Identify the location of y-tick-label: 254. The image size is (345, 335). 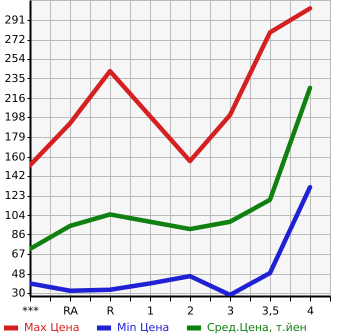
(15, 59).